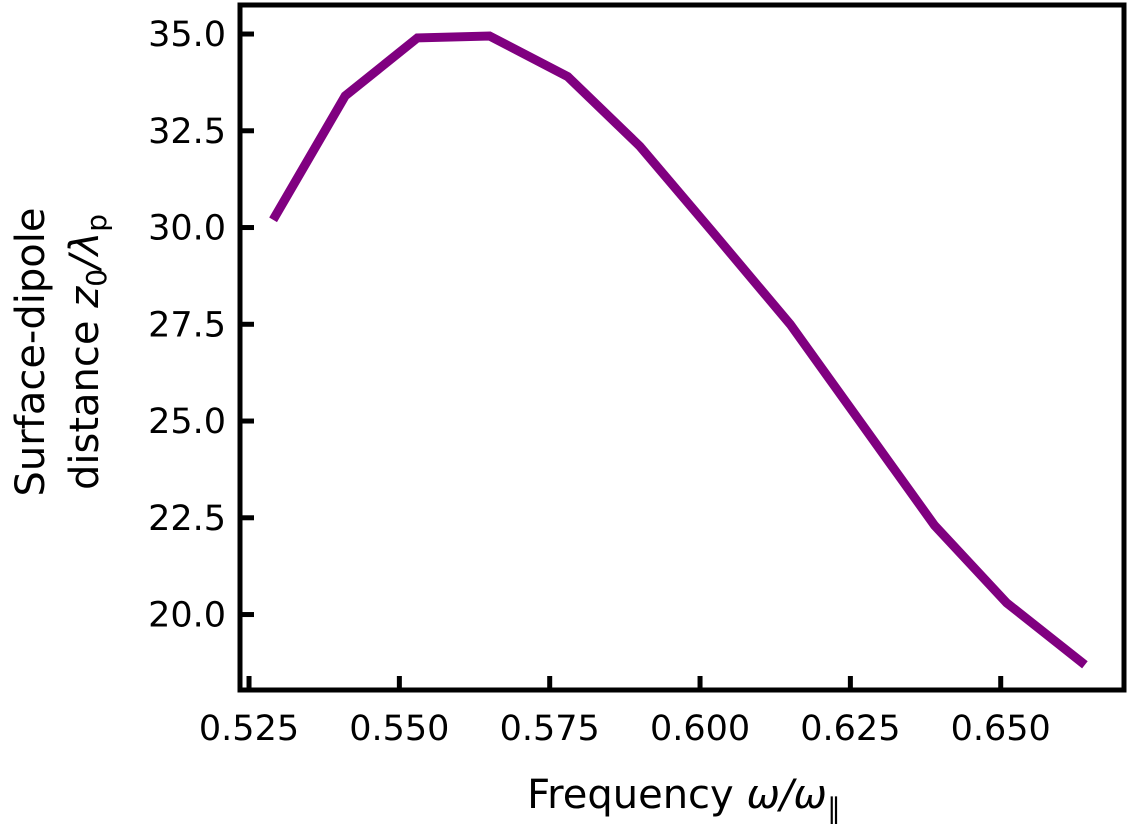  I want to click on x-axis-label-symbol: ω/ω, so click(786, 795).